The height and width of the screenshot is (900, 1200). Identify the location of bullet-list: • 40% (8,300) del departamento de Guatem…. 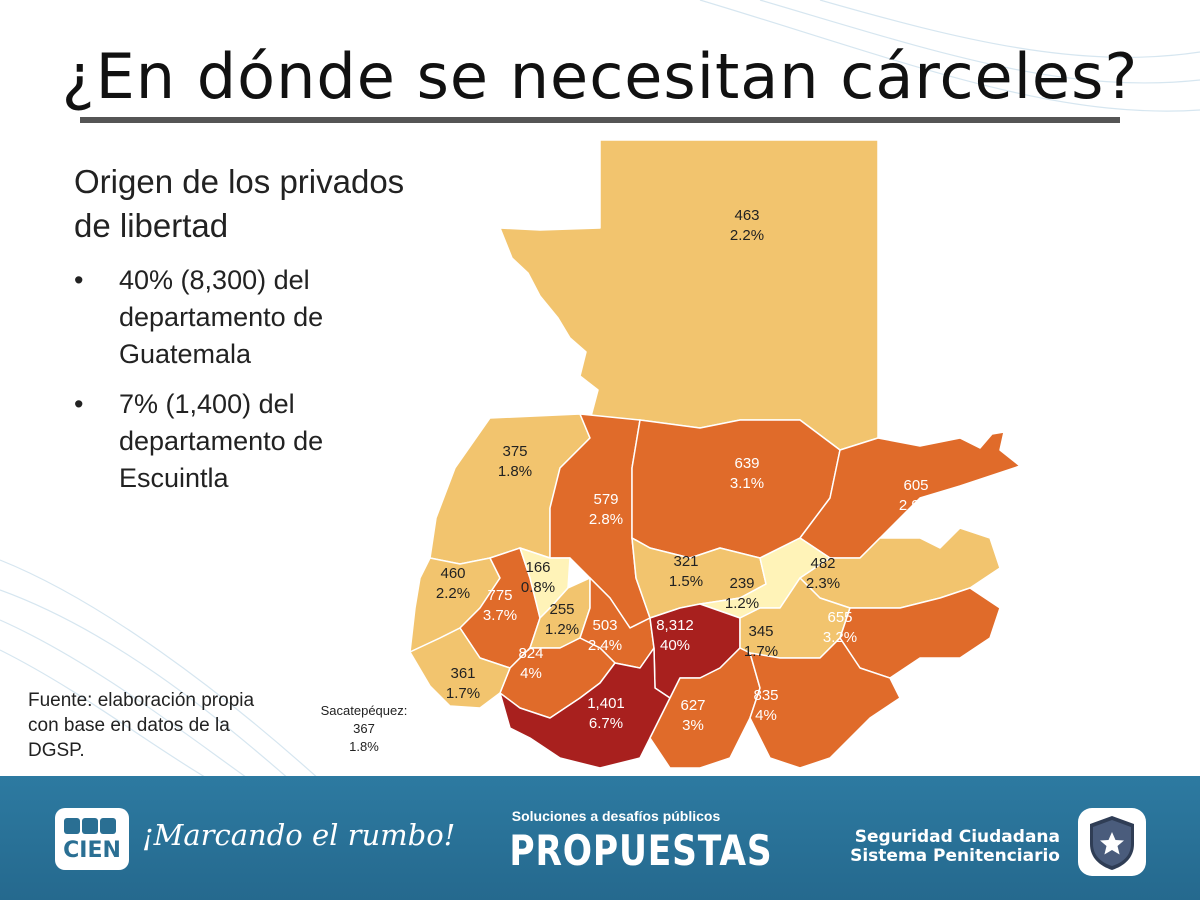
(229, 386).